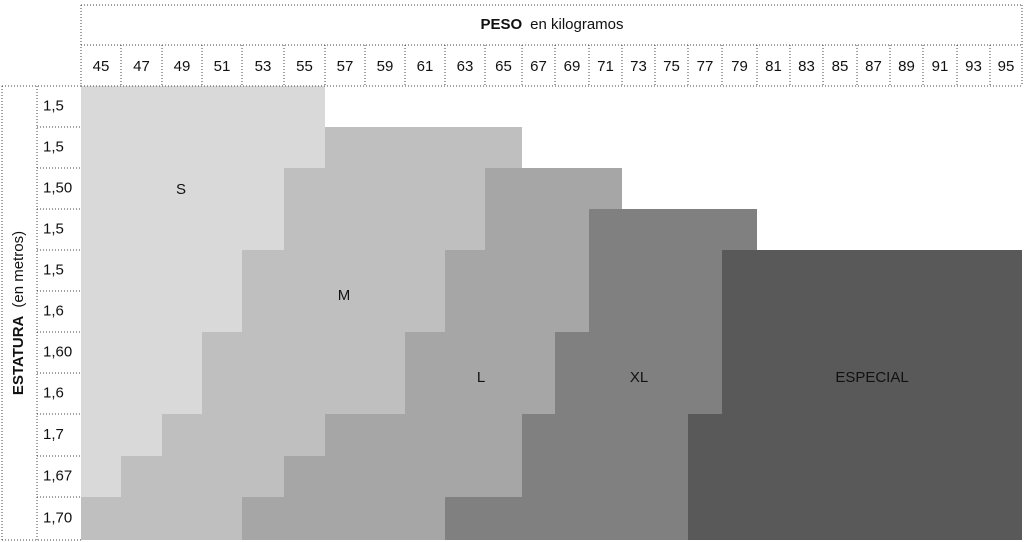  I want to click on column-label: 53, so click(263, 66).